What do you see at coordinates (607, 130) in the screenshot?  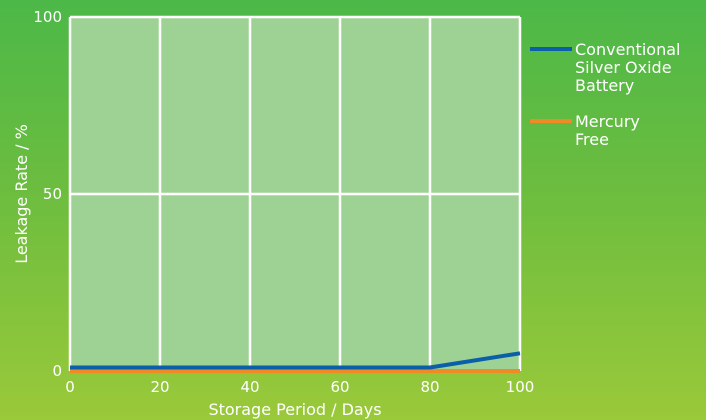 I see `legend-label: Mercury Free` at bounding box center [607, 130].